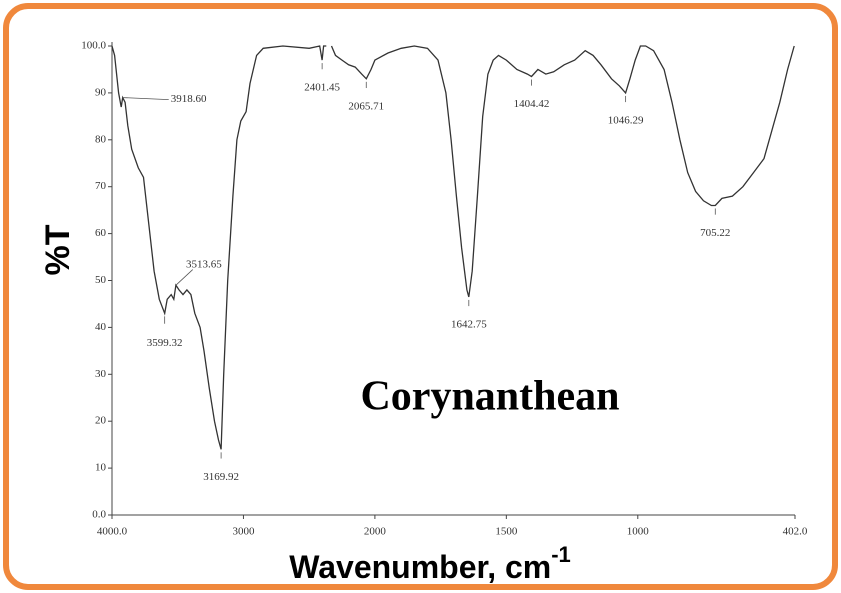 This screenshot has height=593, width=841. Describe the element at coordinates (221, 477) in the screenshot. I see `peak-label: 3169.92` at that location.